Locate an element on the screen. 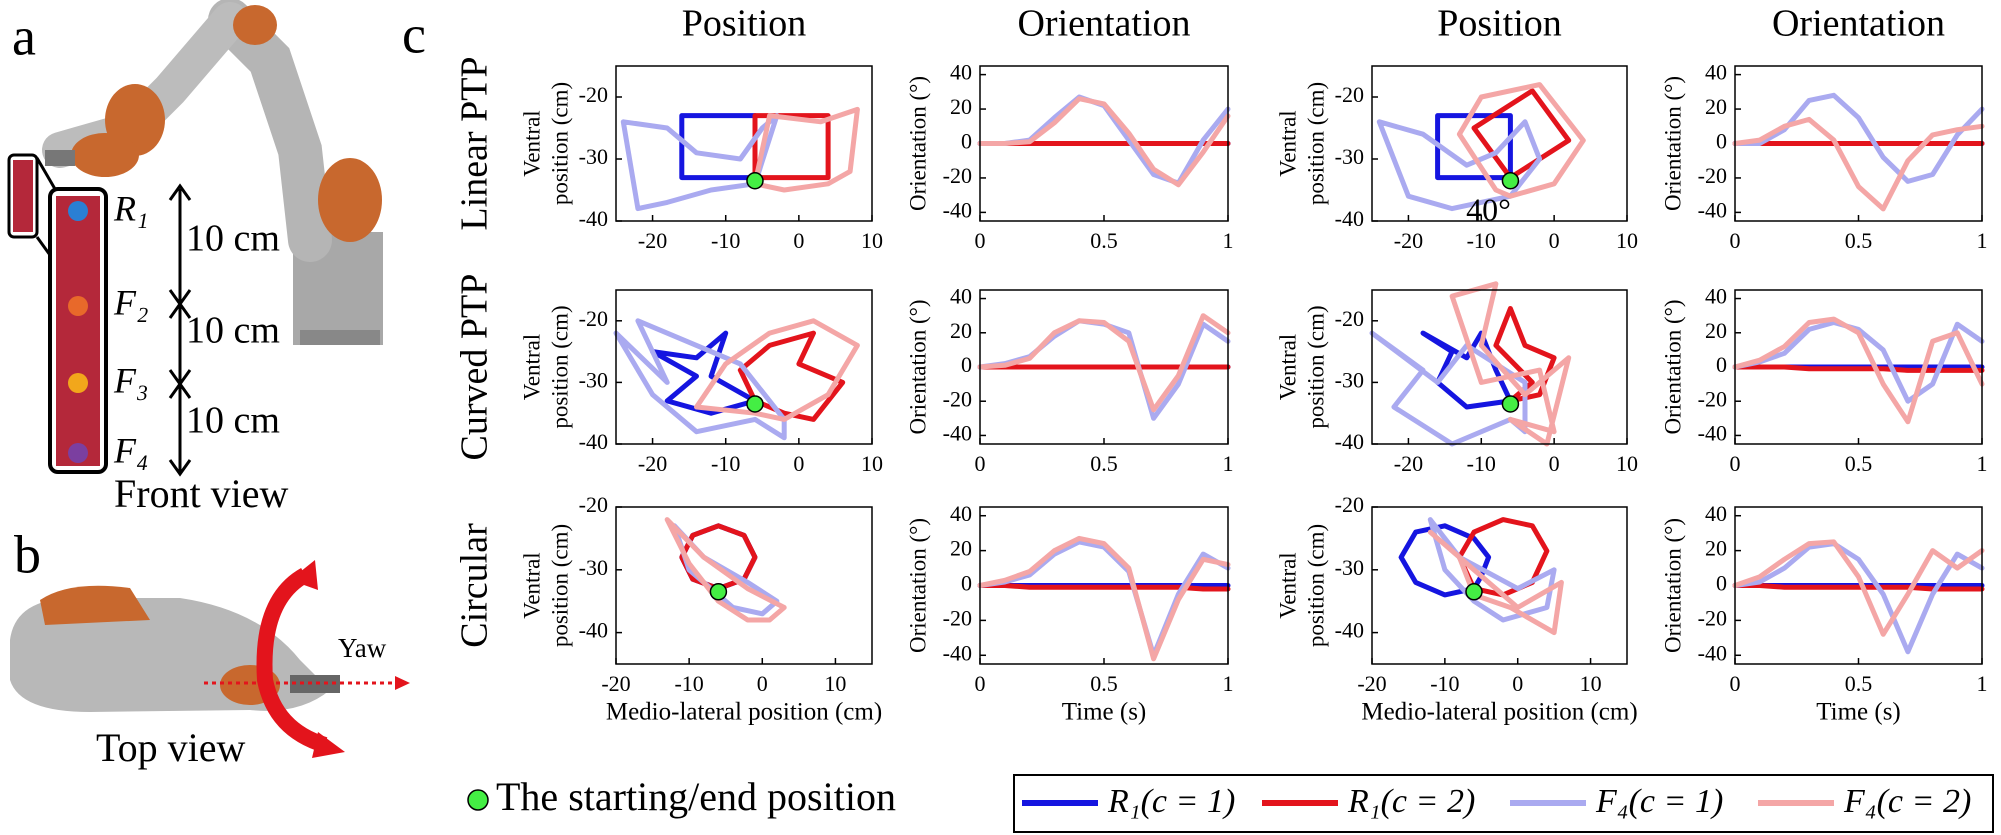 The image size is (2001, 835). y-tick-label: 20 is located at coordinates (961, 330).